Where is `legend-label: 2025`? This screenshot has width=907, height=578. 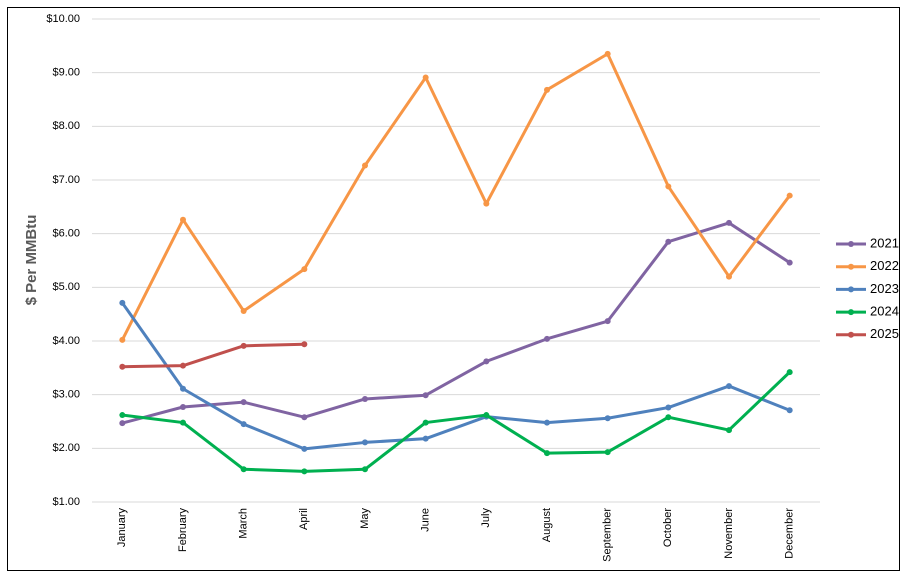
legend-label: 2025 is located at coordinates (884, 333).